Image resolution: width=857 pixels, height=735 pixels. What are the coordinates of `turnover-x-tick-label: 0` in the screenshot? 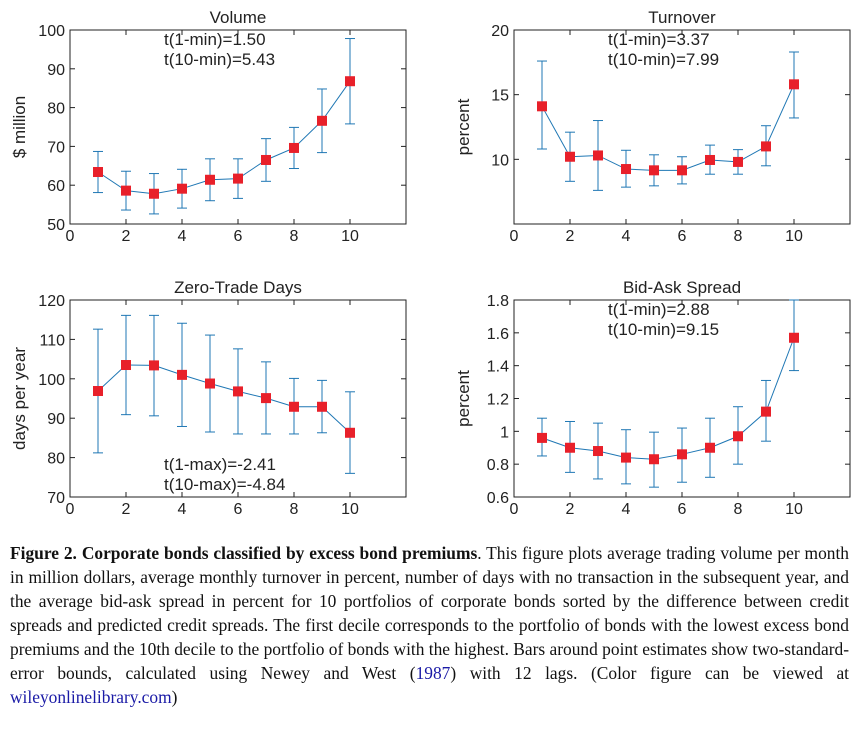 It's located at (514, 236).